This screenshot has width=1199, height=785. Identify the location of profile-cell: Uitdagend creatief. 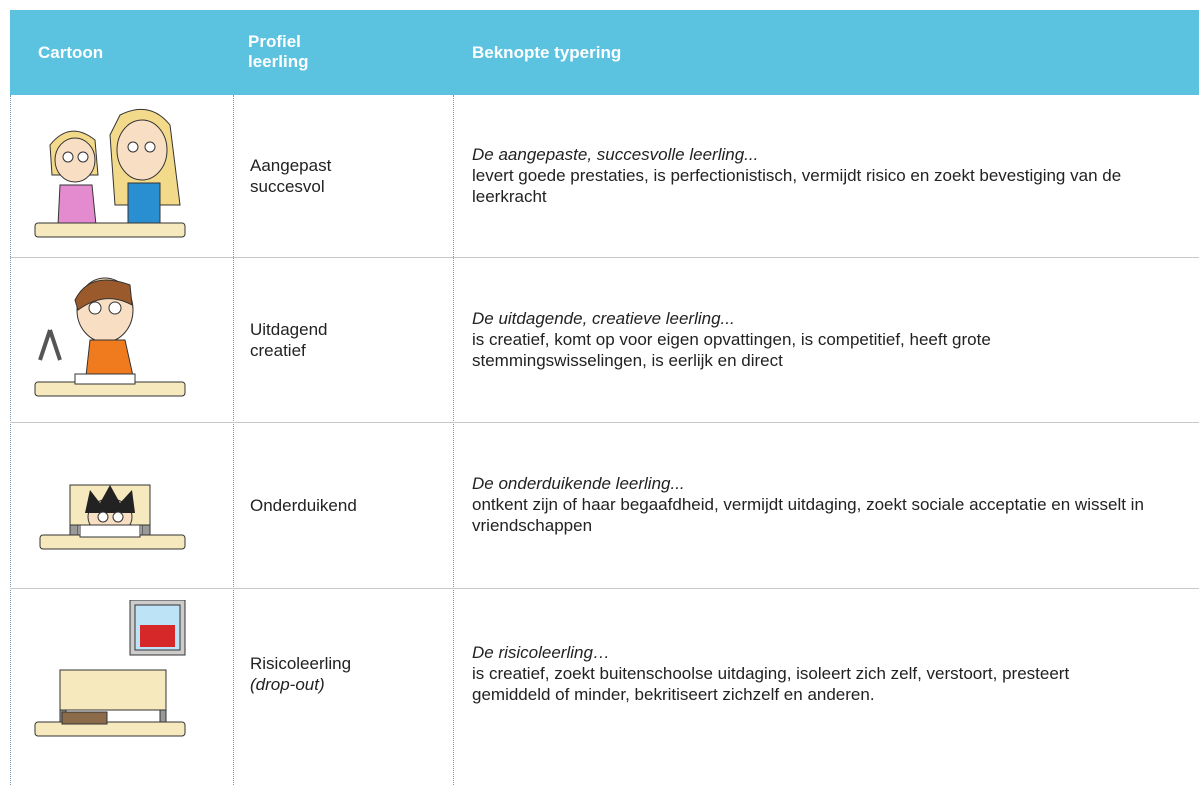
(345, 340).